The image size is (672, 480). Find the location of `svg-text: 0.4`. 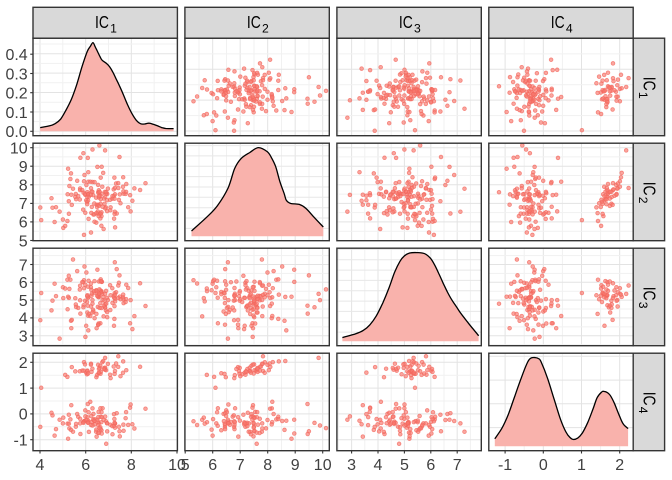

svg-text: 0.4 is located at coordinates (16, 55).